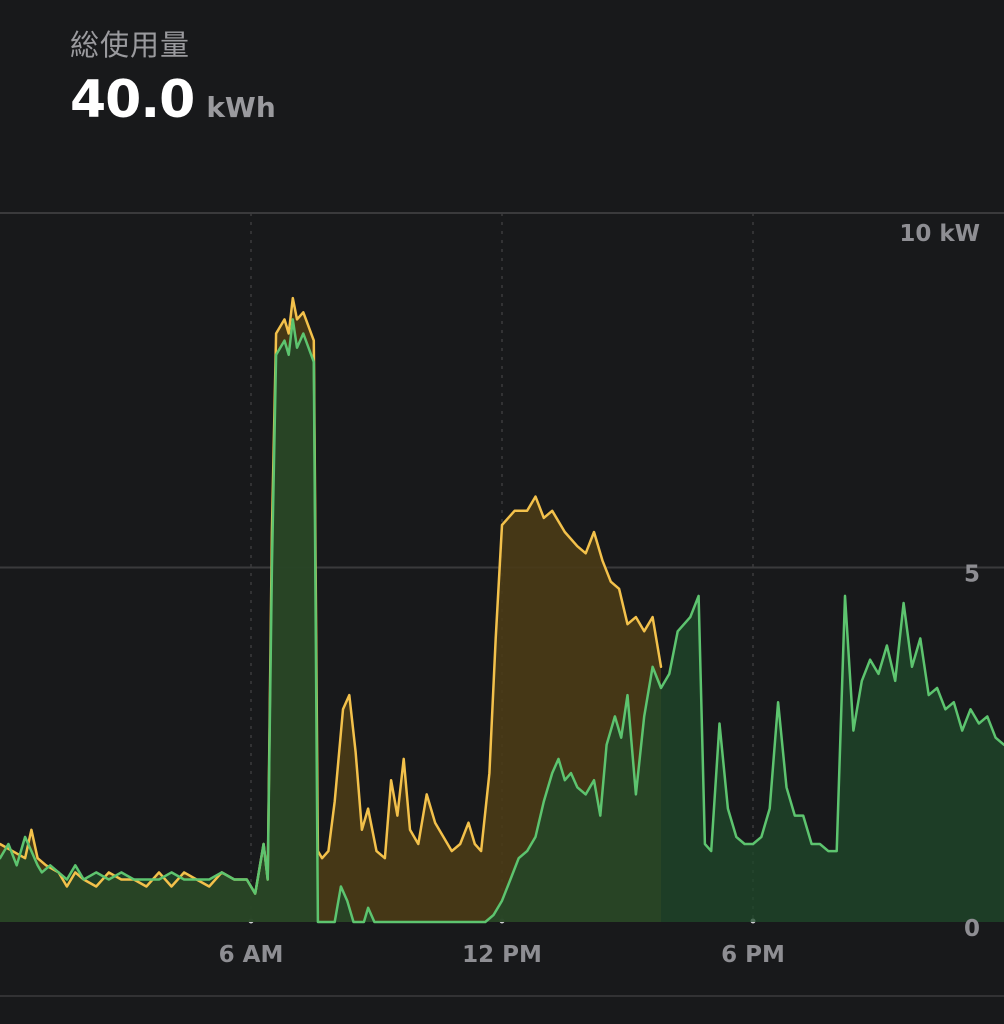 The height and width of the screenshot is (1024, 1004). Describe the element at coordinates (502, 955) in the screenshot. I see `x-tick-label: 12 PM` at that location.